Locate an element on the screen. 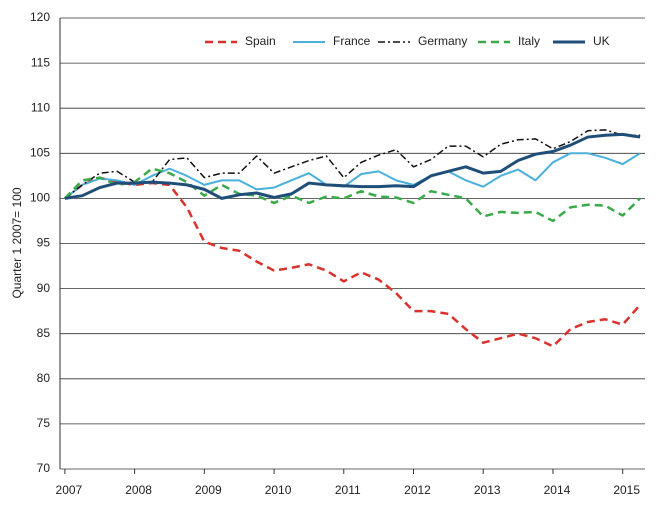 The height and width of the screenshot is (507, 661). x-tick-label: 2009 is located at coordinates (208, 490).